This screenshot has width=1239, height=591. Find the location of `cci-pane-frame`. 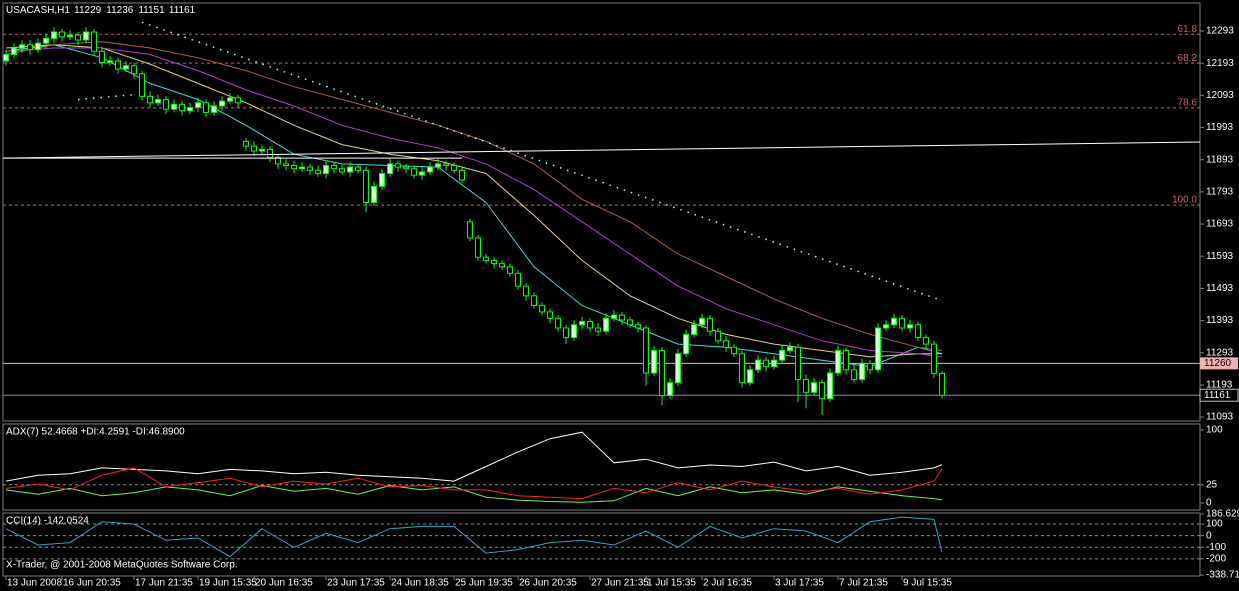

cci-pane-frame is located at coordinates (601, 544).